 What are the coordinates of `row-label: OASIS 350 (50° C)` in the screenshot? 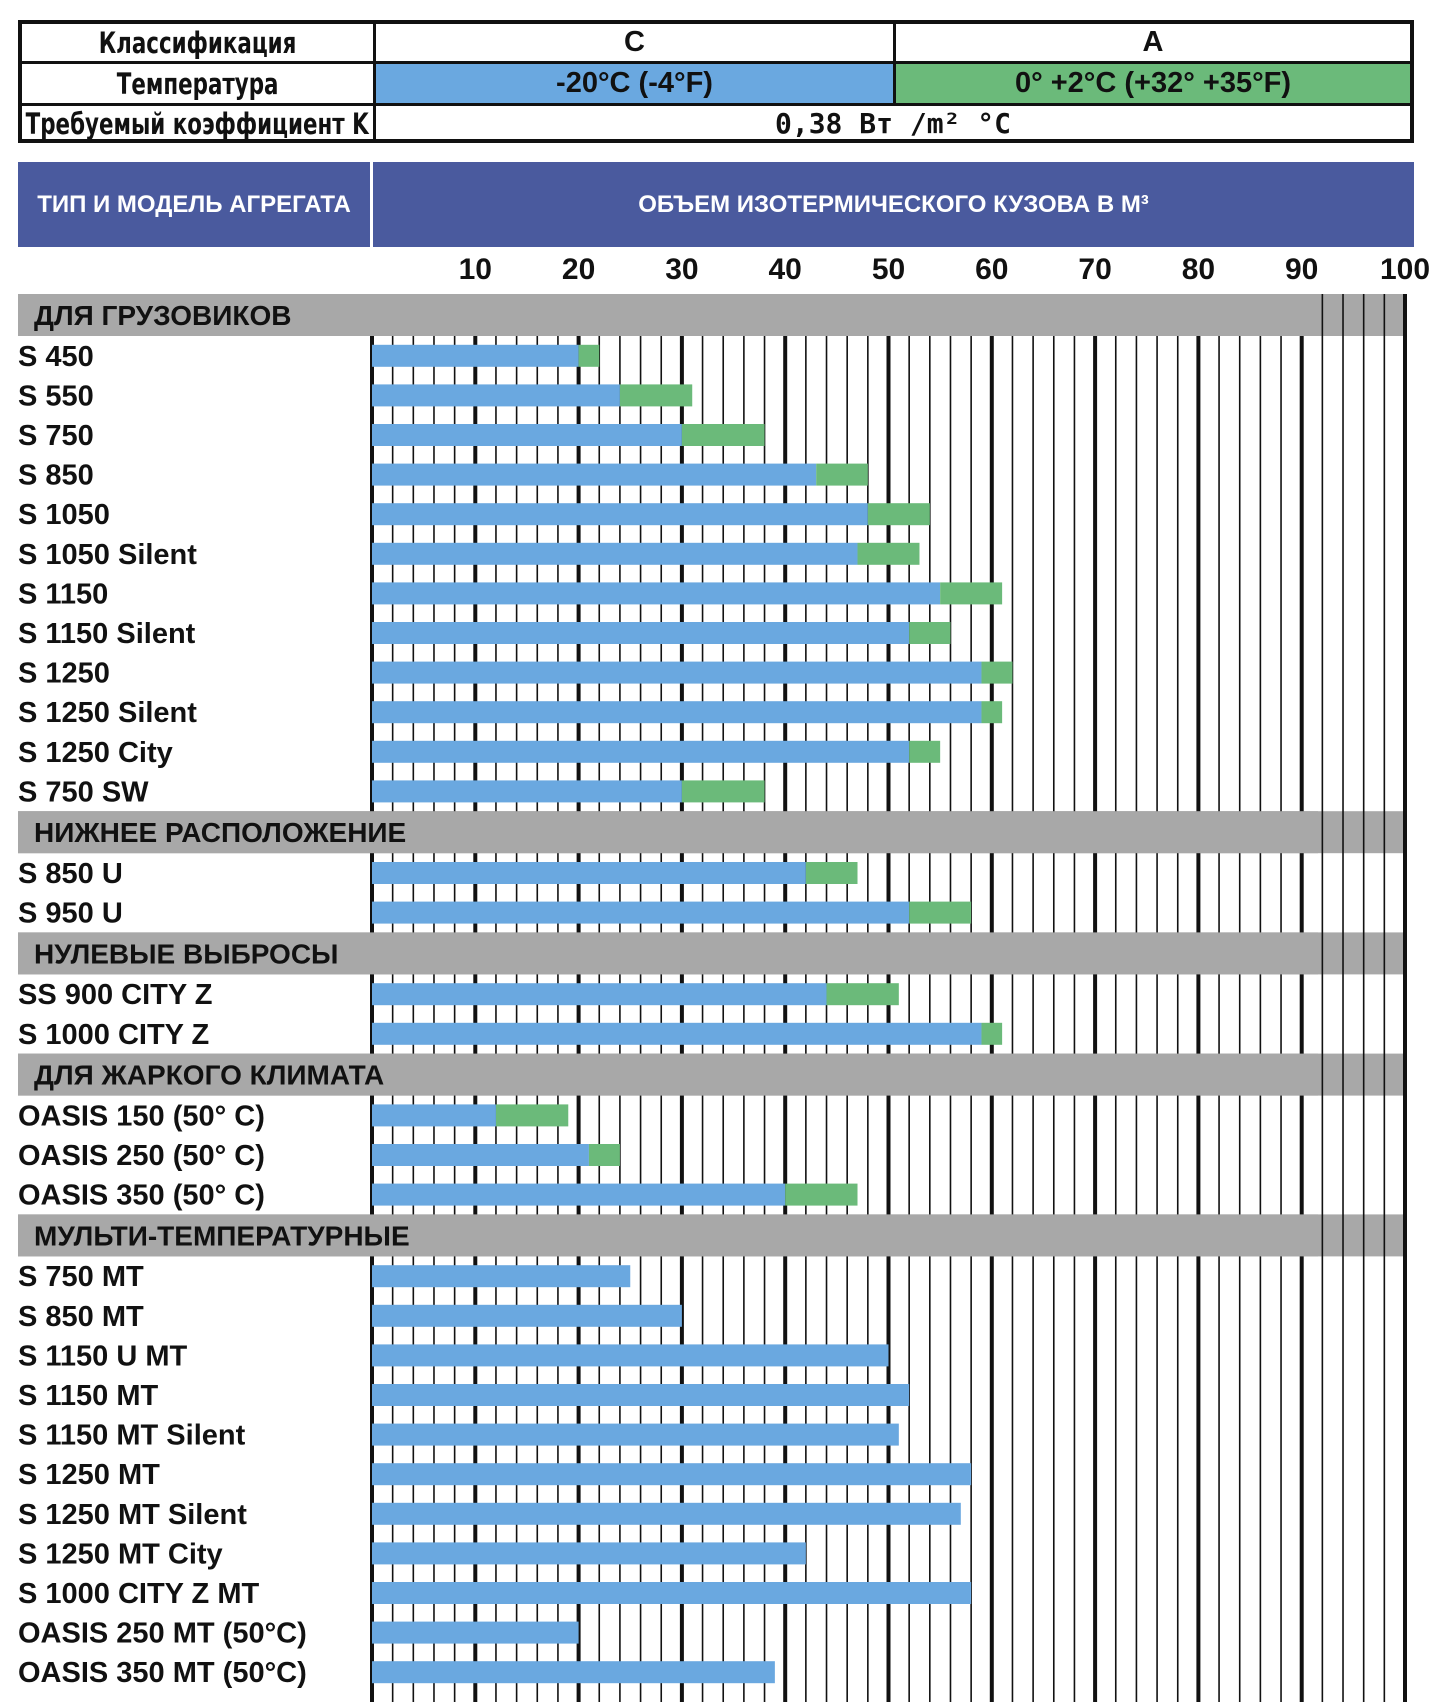 It's located at (141, 1196).